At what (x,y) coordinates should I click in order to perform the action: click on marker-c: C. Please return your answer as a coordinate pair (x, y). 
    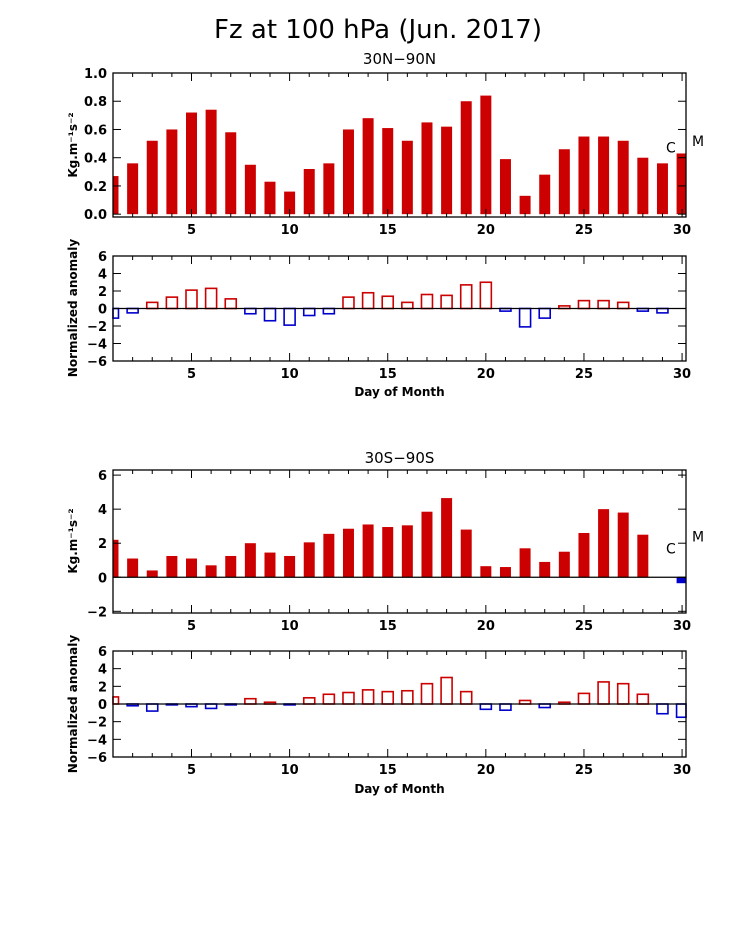
    Looking at the image, I should click on (671, 148).